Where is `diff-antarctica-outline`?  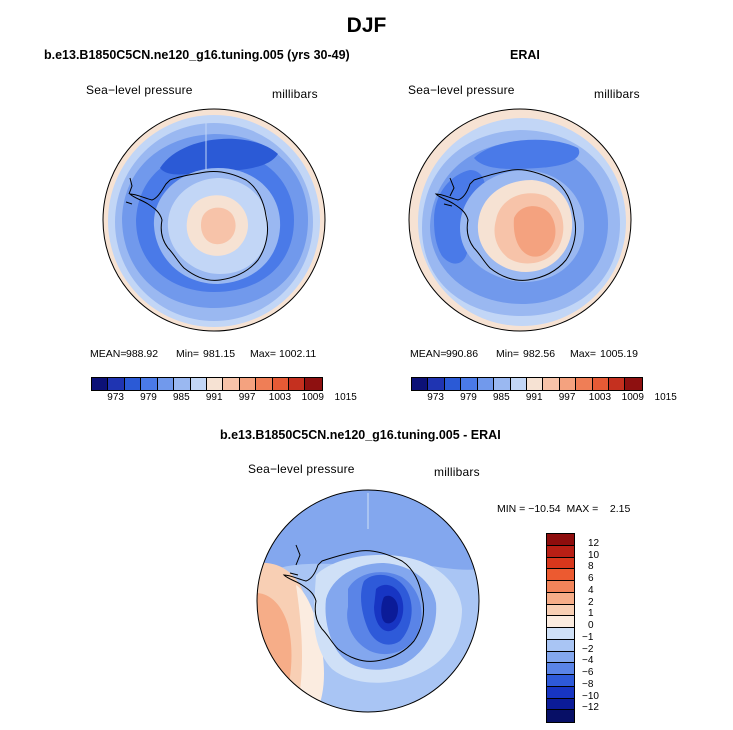 diff-antarctica-outline is located at coordinates (353, 606).